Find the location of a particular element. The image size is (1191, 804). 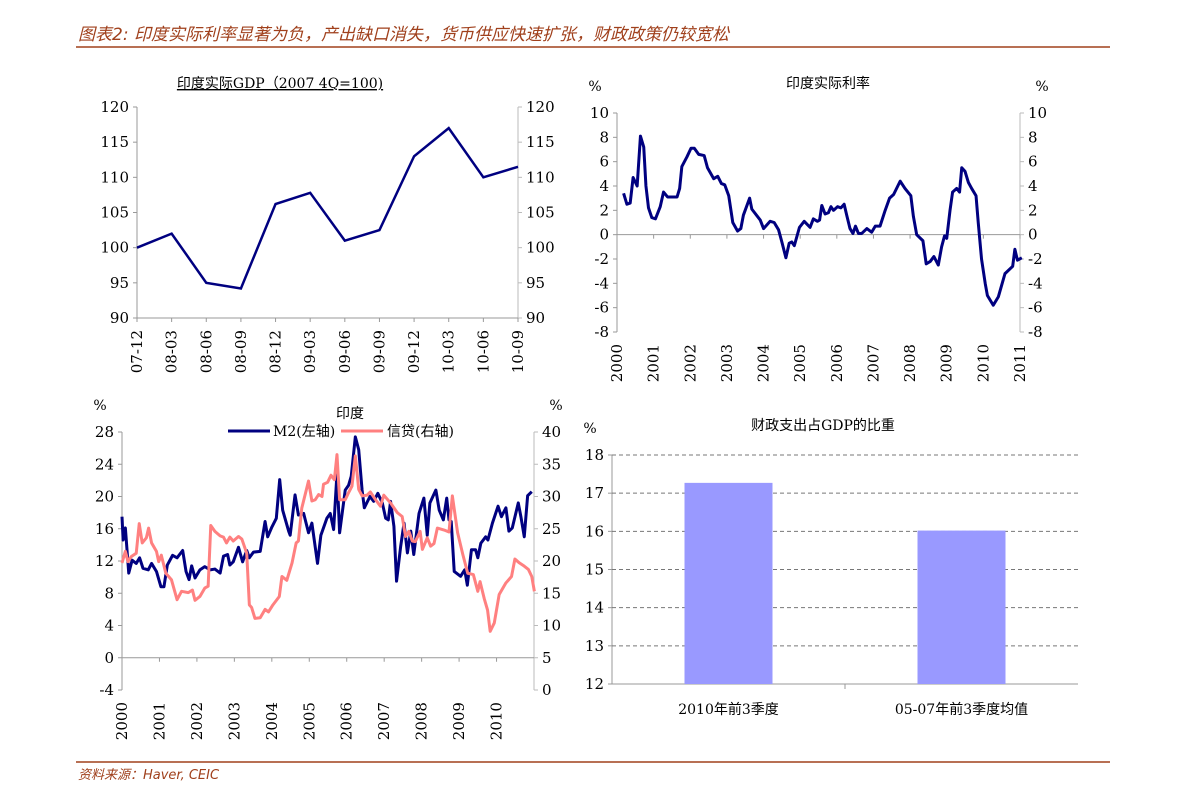

y2-tick-label: 20 is located at coordinates (551, 561).